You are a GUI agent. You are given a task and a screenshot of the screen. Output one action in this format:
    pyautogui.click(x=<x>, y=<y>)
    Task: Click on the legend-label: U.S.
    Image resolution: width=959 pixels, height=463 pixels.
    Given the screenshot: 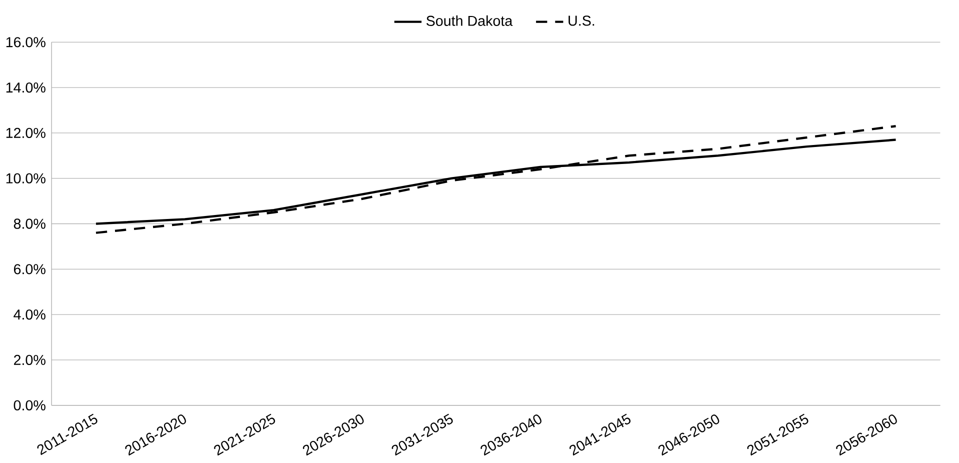 What is the action you would take?
    pyautogui.click(x=581, y=20)
    